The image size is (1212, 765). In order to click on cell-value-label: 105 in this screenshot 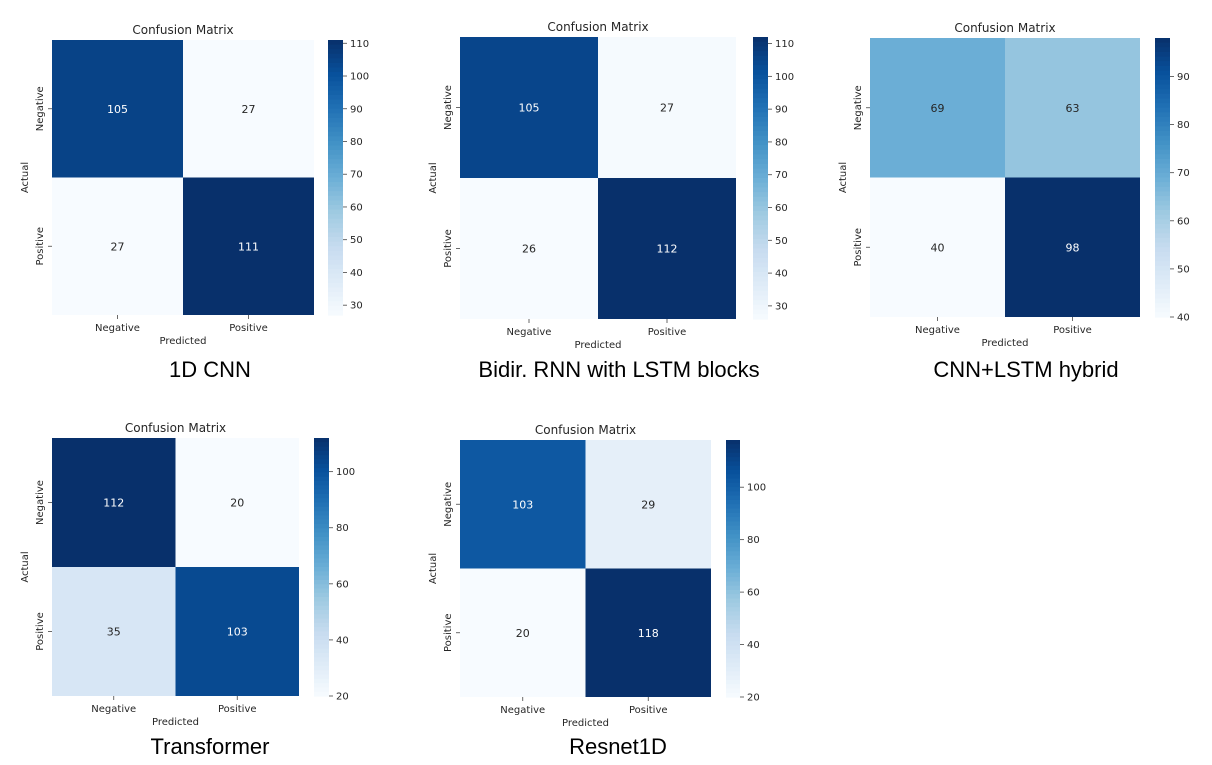, I will do `click(529, 108)`.